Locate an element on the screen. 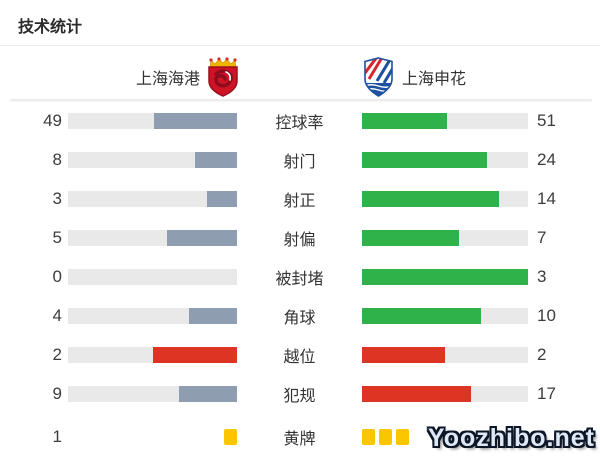 This screenshot has width=600, height=456. away-value: 24 is located at coordinates (546, 159).